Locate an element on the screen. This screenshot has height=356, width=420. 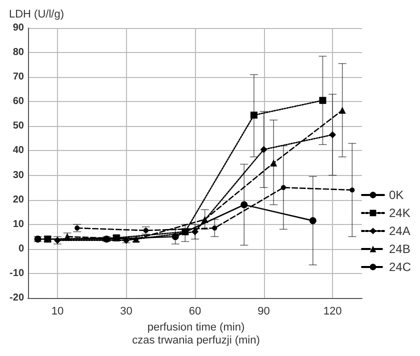
y-tick-label: 30 is located at coordinates (18, 175).